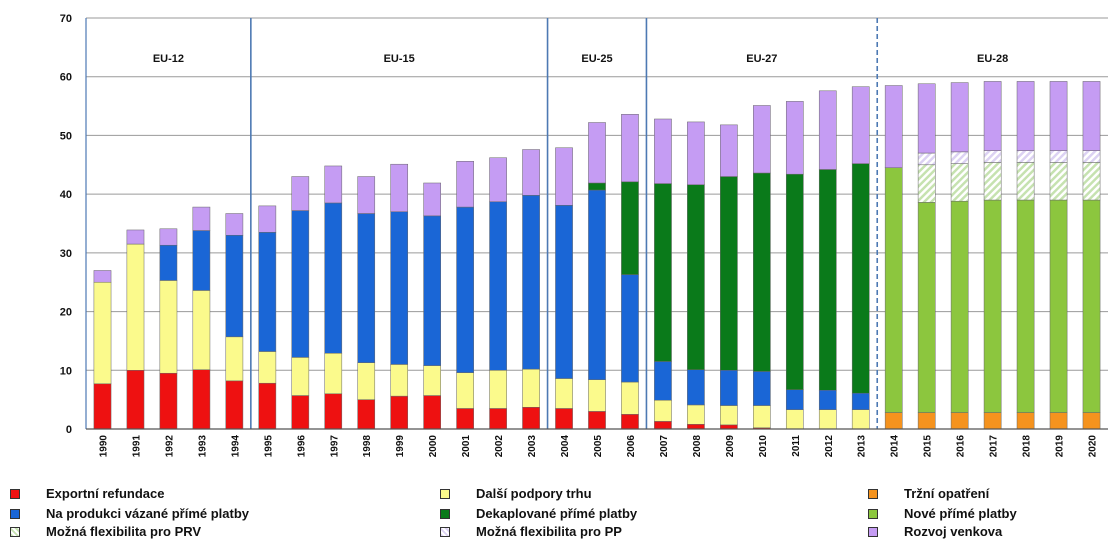 This screenshot has height=558, width=1110. What do you see at coordinates (169, 446) in the screenshot?
I see `x-tick-label: 1992` at bounding box center [169, 446].